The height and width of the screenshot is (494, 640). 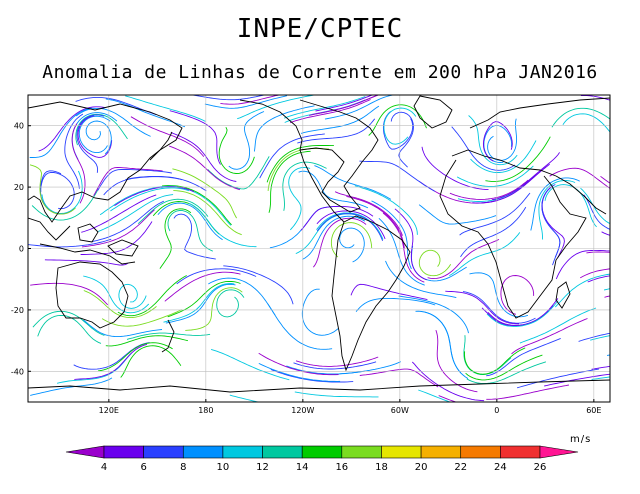 What do you see at coordinates (105, 162) in the screenshot?
I see `coast-eurasia` at bounding box center [105, 162].